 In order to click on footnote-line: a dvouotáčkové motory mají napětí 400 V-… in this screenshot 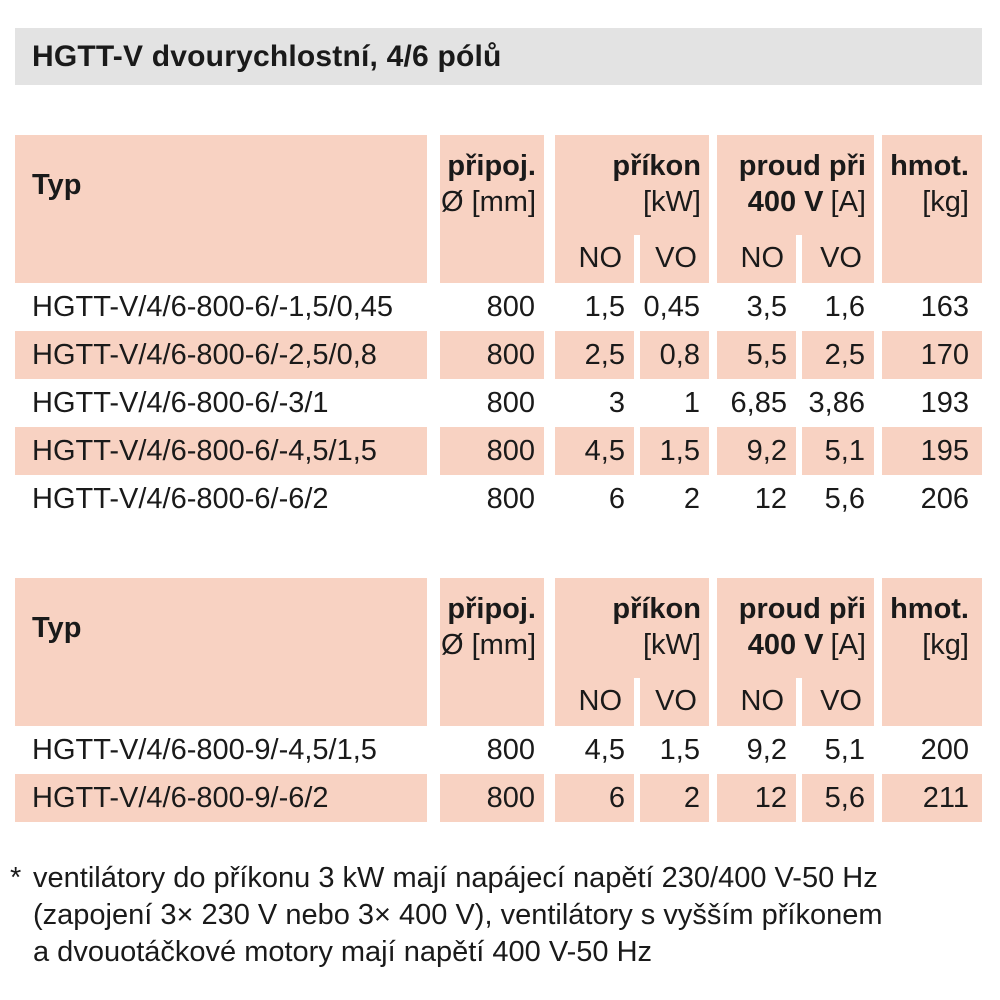, I will do `click(343, 952)`.